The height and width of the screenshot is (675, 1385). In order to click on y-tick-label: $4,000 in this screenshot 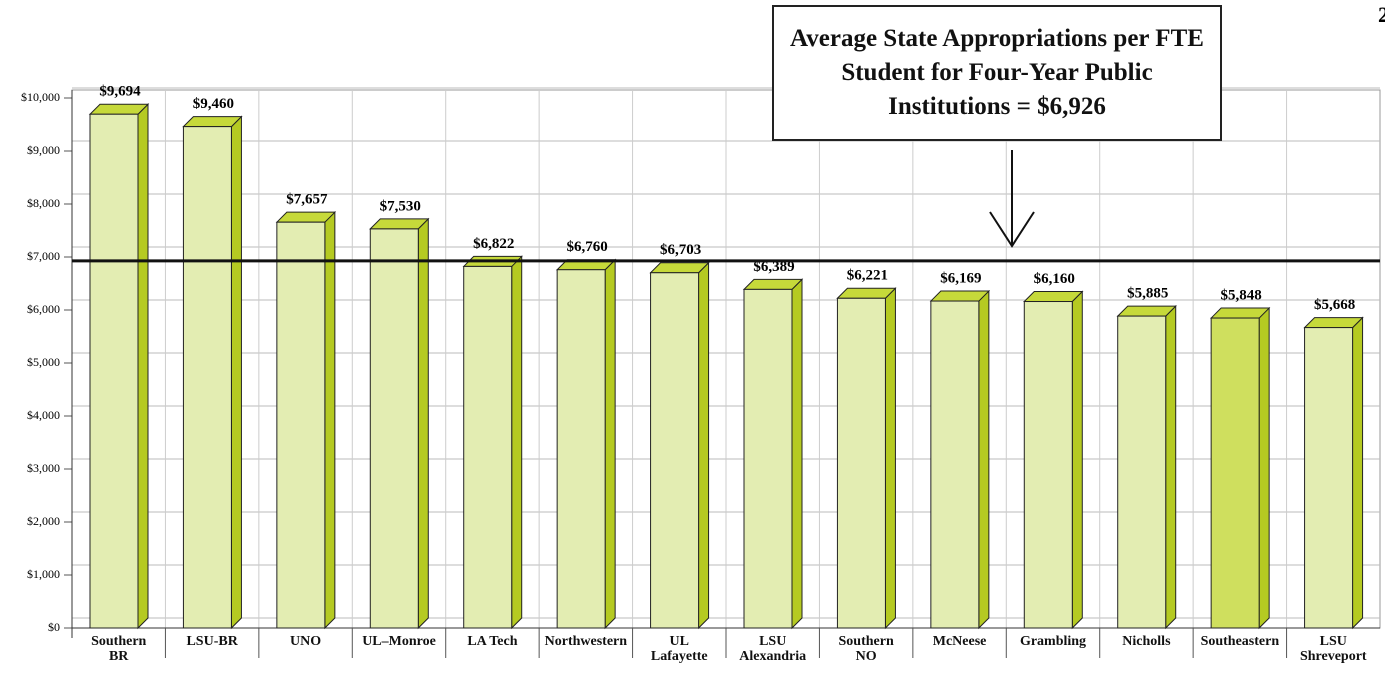, I will do `click(43, 415)`.